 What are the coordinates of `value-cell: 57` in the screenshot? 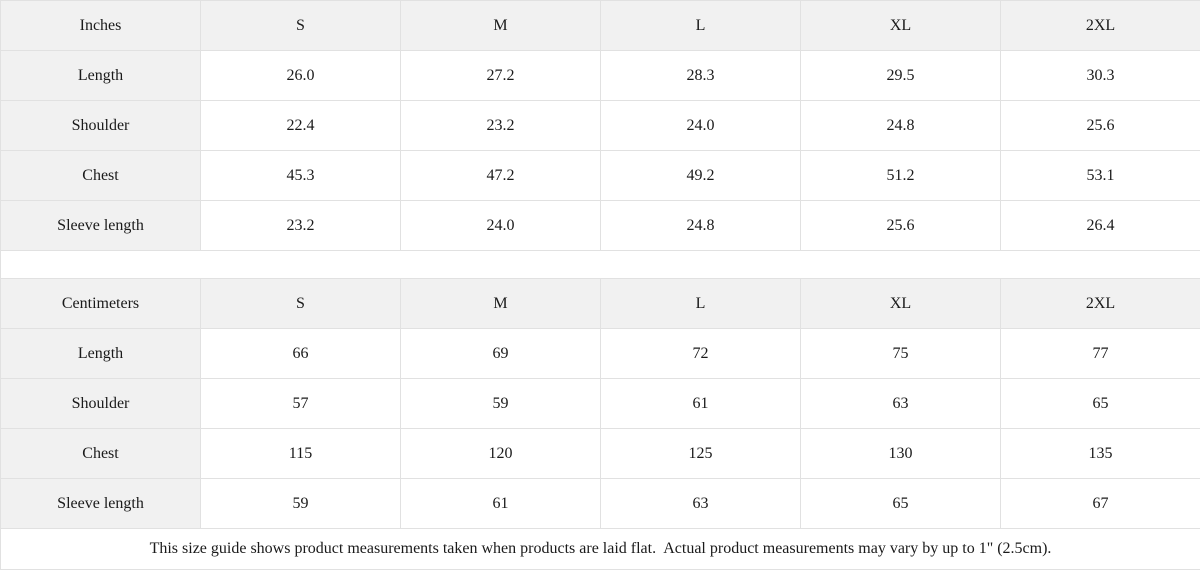 It's located at (300, 403).